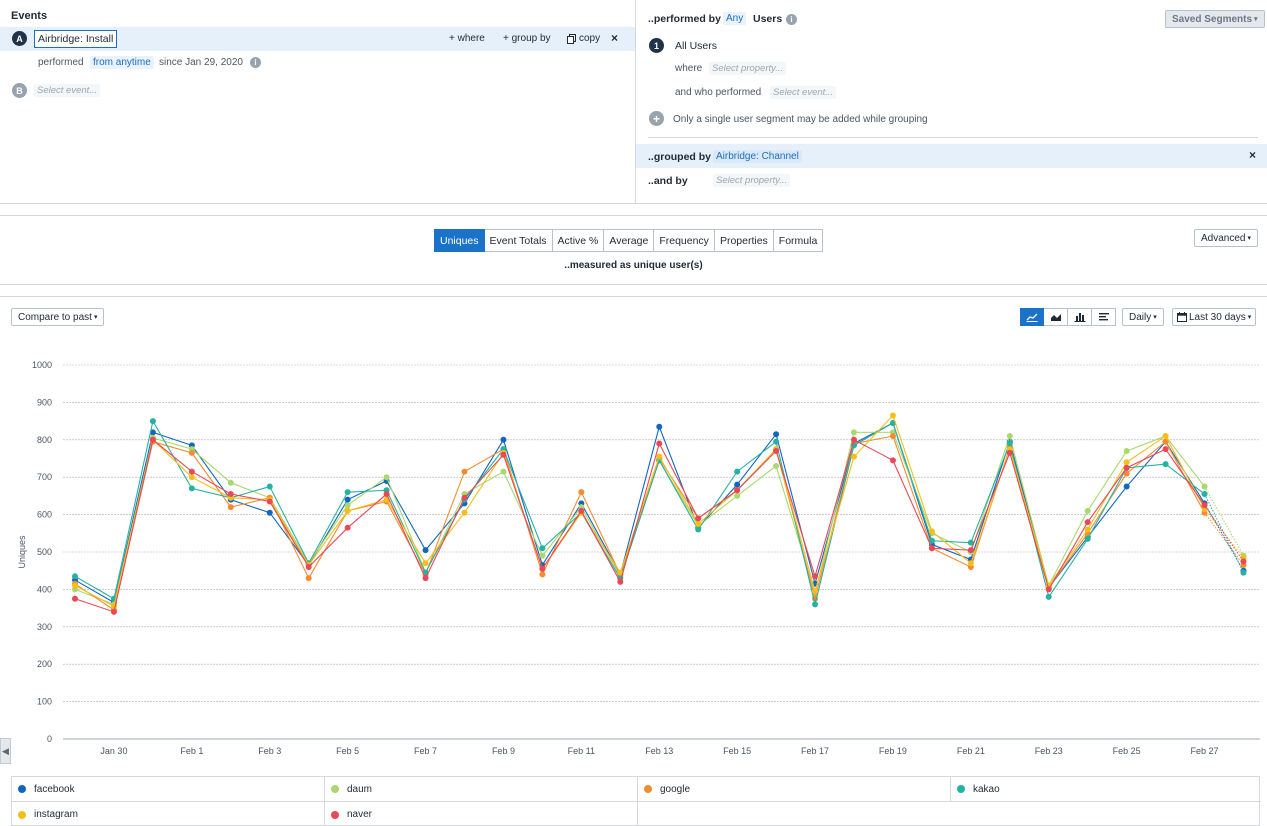 The width and height of the screenshot is (1267, 826). I want to click on tab-average: Average, so click(629, 240).